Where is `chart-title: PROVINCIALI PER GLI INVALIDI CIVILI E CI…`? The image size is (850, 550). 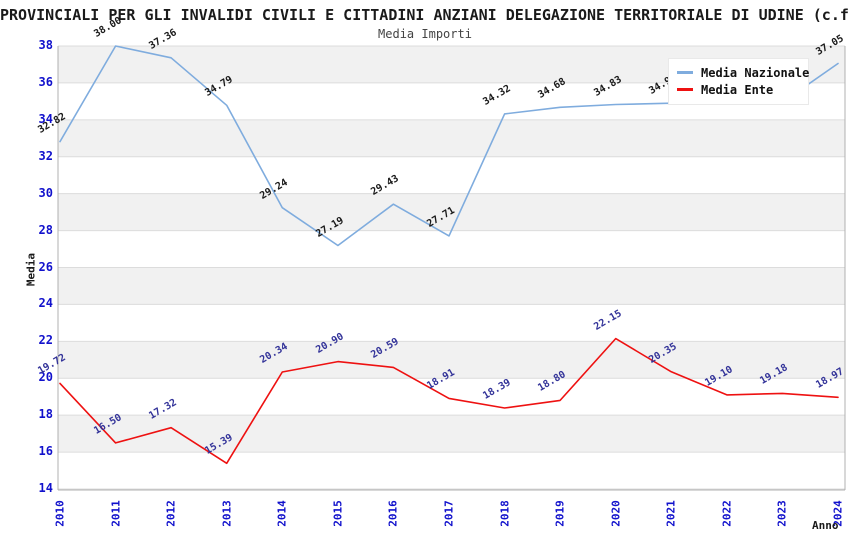 chart-title: PROVINCIALI PER GLI INVALIDI CIVILI E CI… is located at coordinates (424, 15).